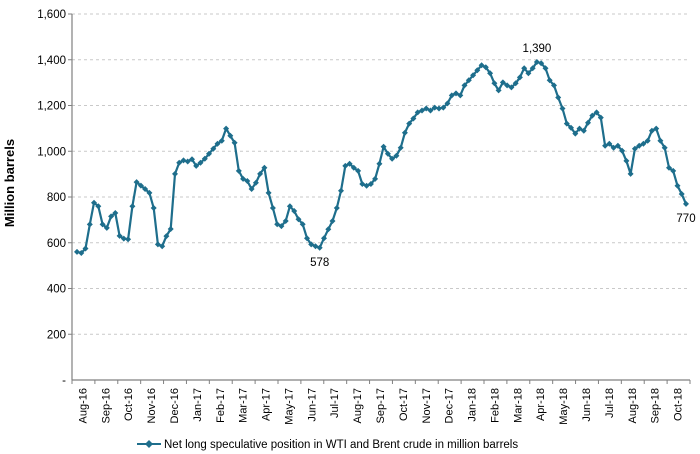  I want to click on x-tick-label: Feb-17, so click(221, 405).